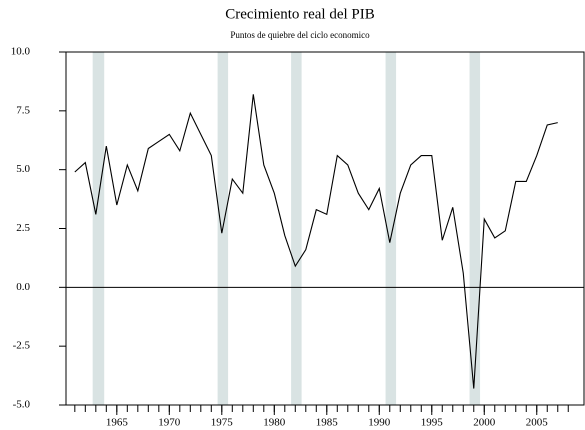 The height and width of the screenshot is (430, 585). What do you see at coordinates (274, 423) in the screenshot?
I see `x-tick-label: 1980` at bounding box center [274, 423].